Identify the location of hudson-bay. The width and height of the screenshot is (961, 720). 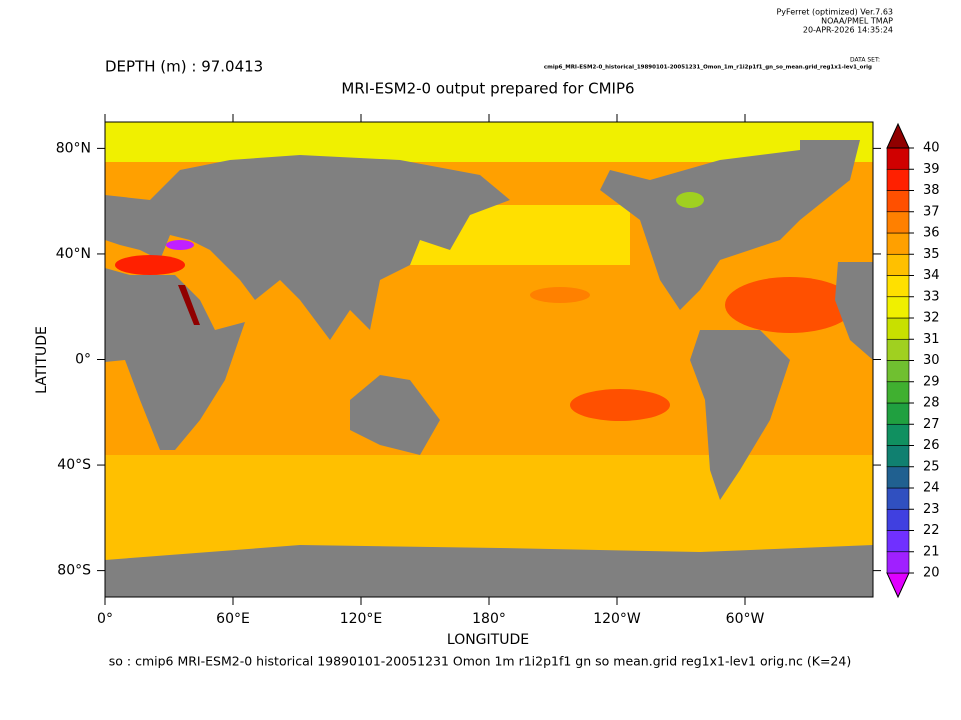
(690, 200).